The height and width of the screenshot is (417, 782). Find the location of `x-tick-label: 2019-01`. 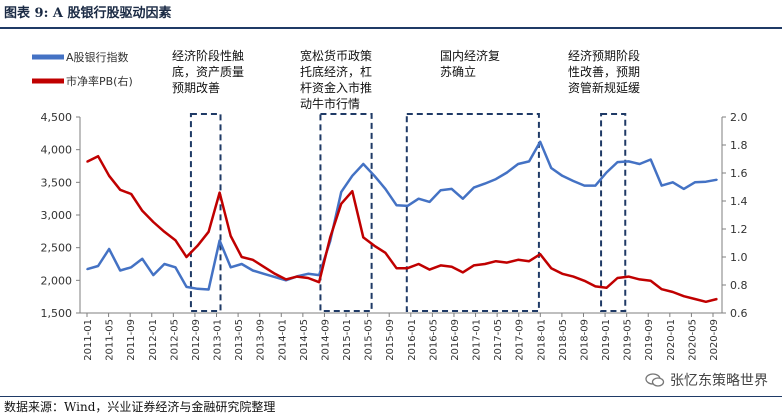

x-tick-label: 2019-01 is located at coordinates (606, 340).